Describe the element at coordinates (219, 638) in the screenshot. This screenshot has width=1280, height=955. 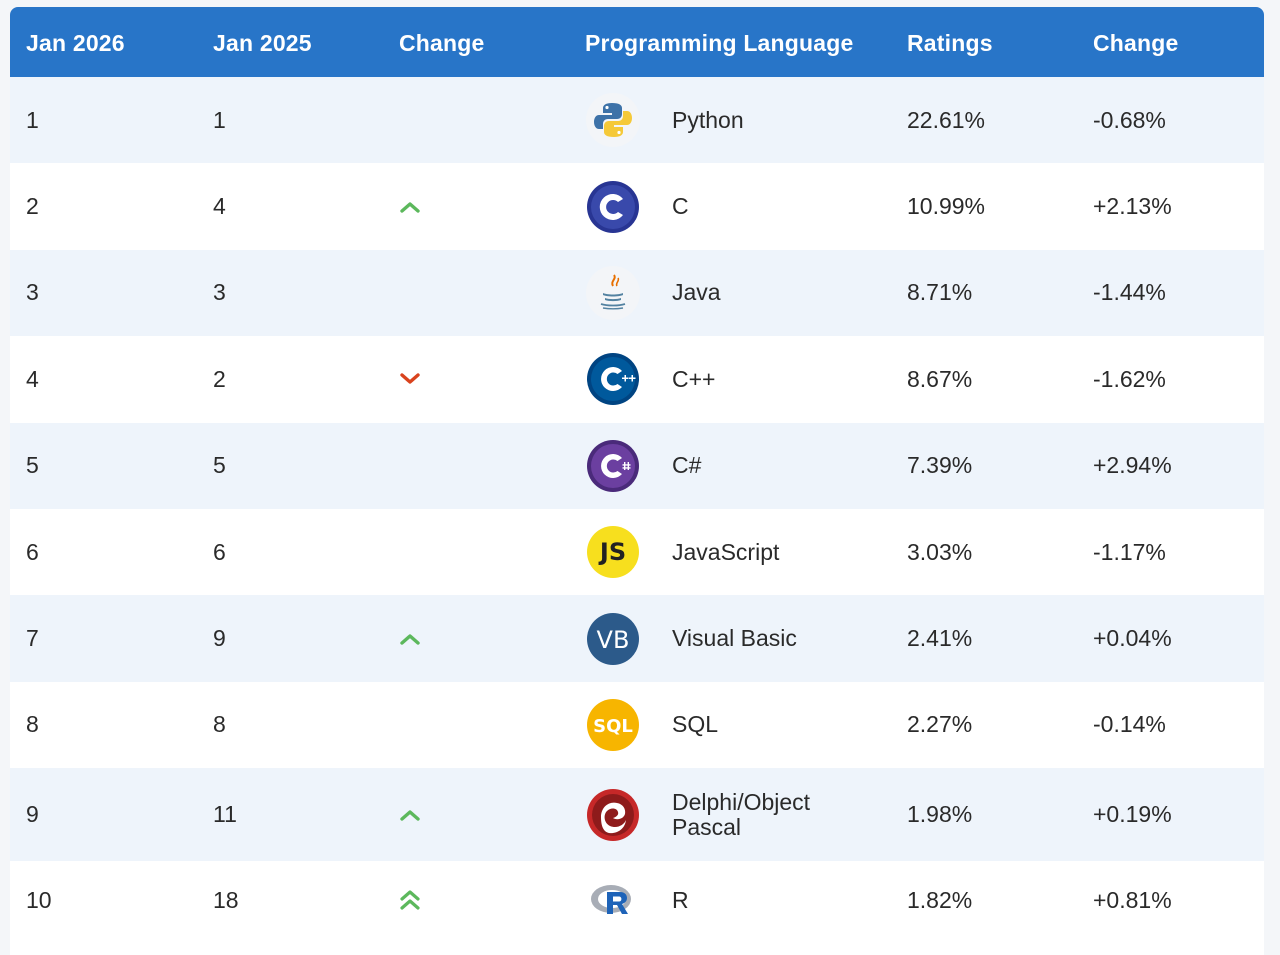
I see `rank-jan-2025: 9` at that location.